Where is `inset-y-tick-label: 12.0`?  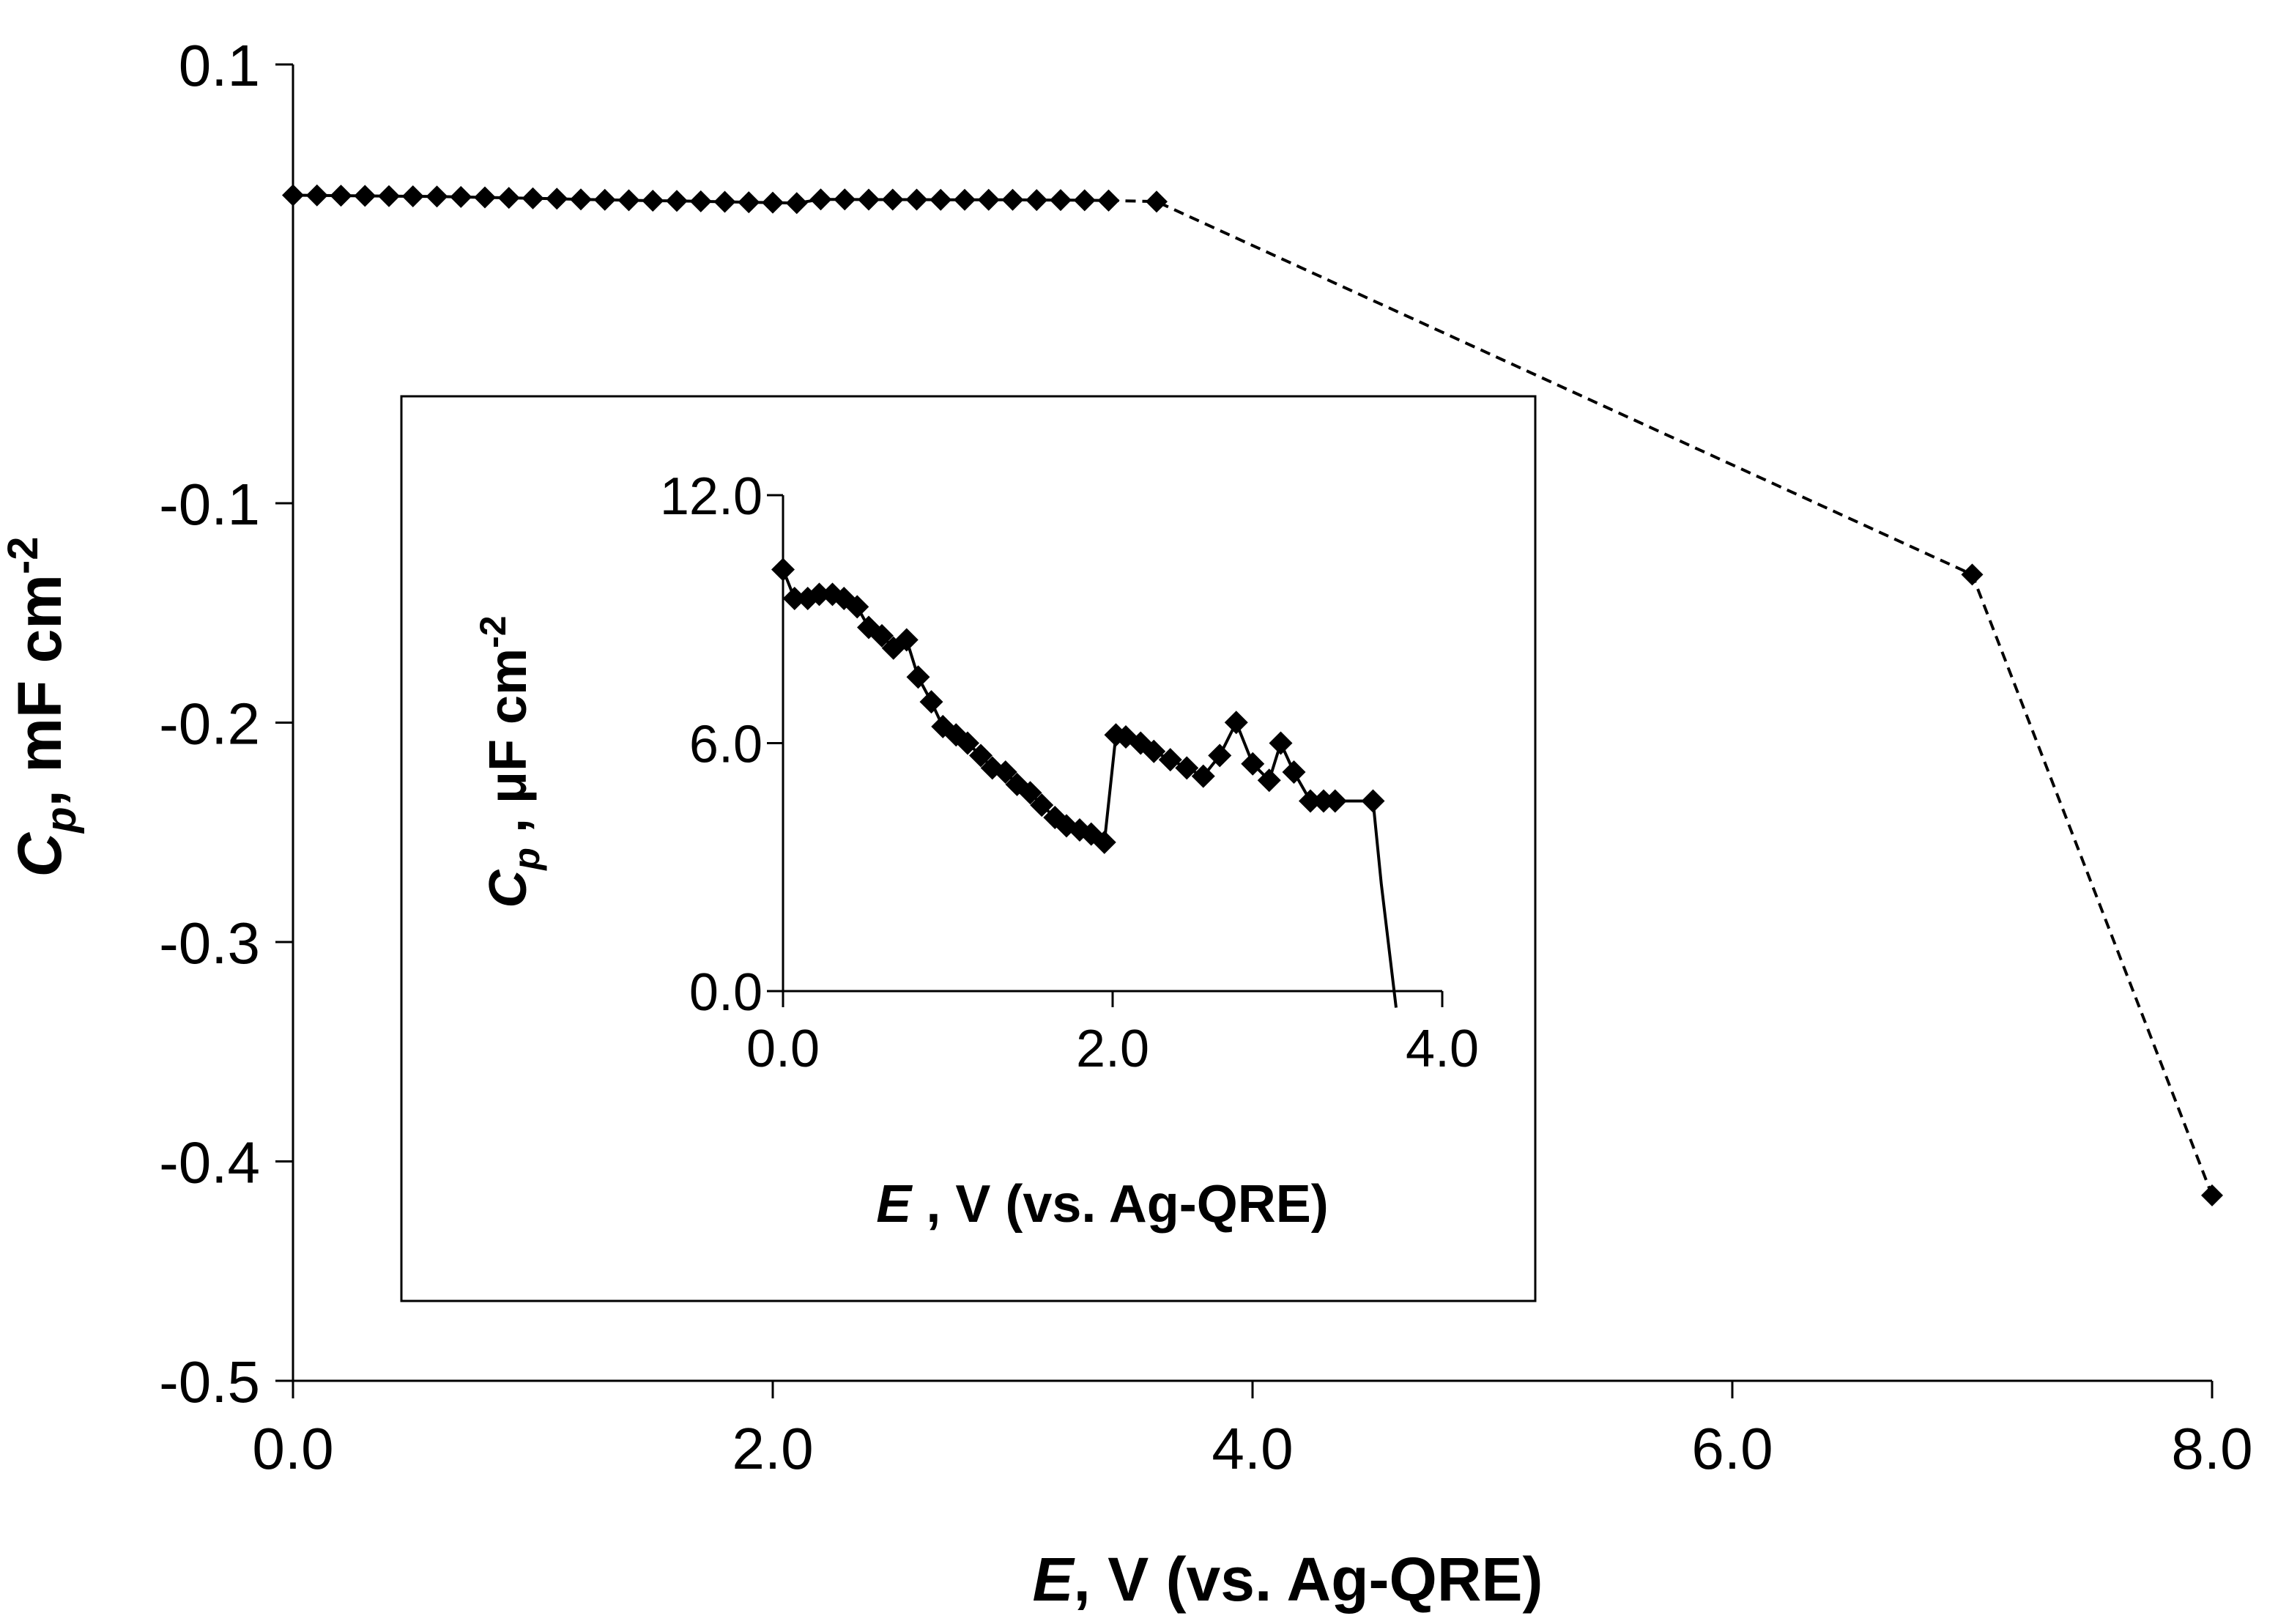
inset-y-tick-label: 12.0 is located at coordinates (712, 496).